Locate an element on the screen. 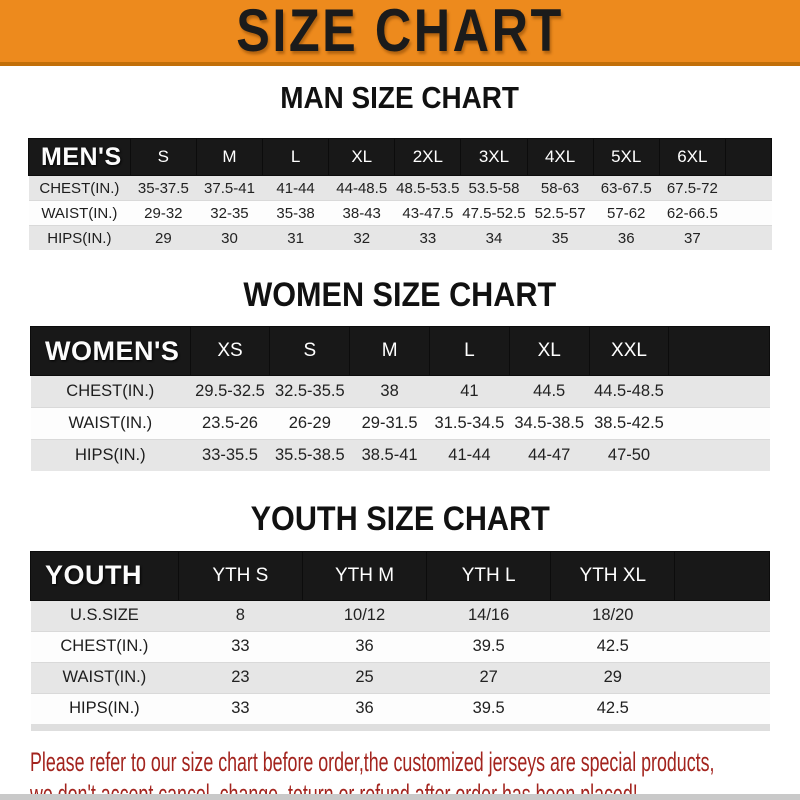 This screenshot has width=800, height=800. banner: SIZE CHART is located at coordinates (400, 33).